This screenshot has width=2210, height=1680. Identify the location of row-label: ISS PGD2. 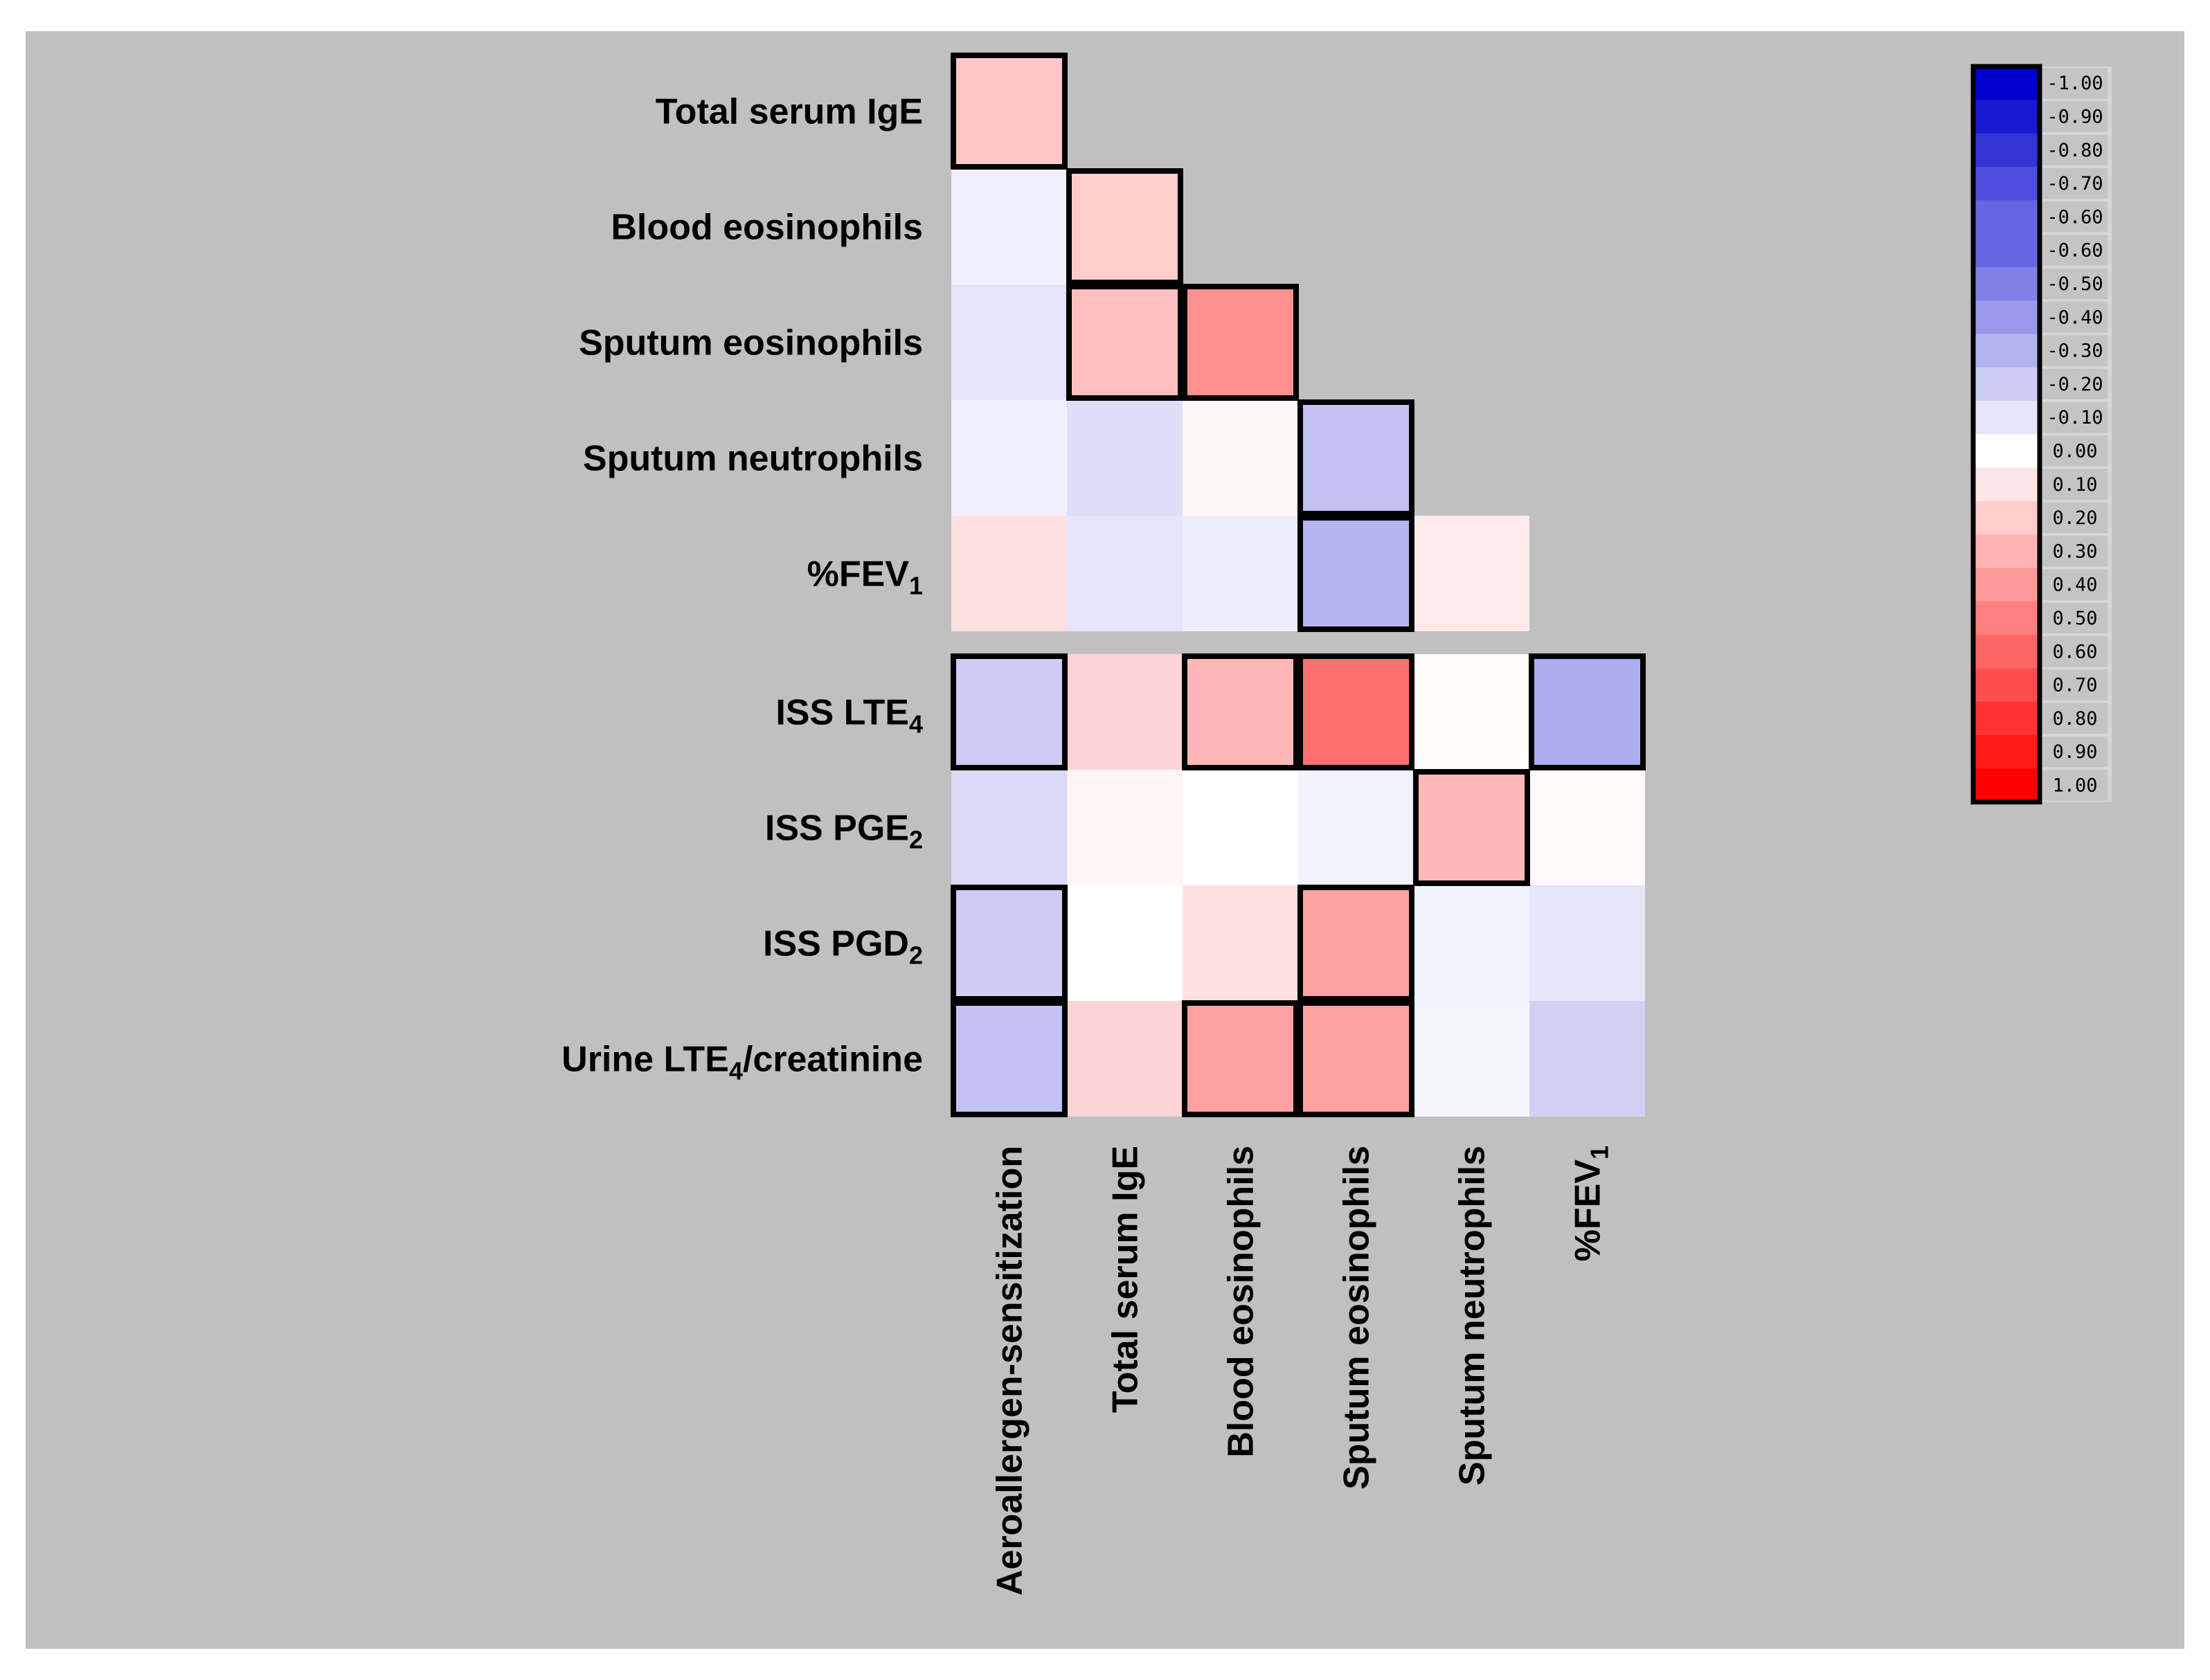
(843, 947).